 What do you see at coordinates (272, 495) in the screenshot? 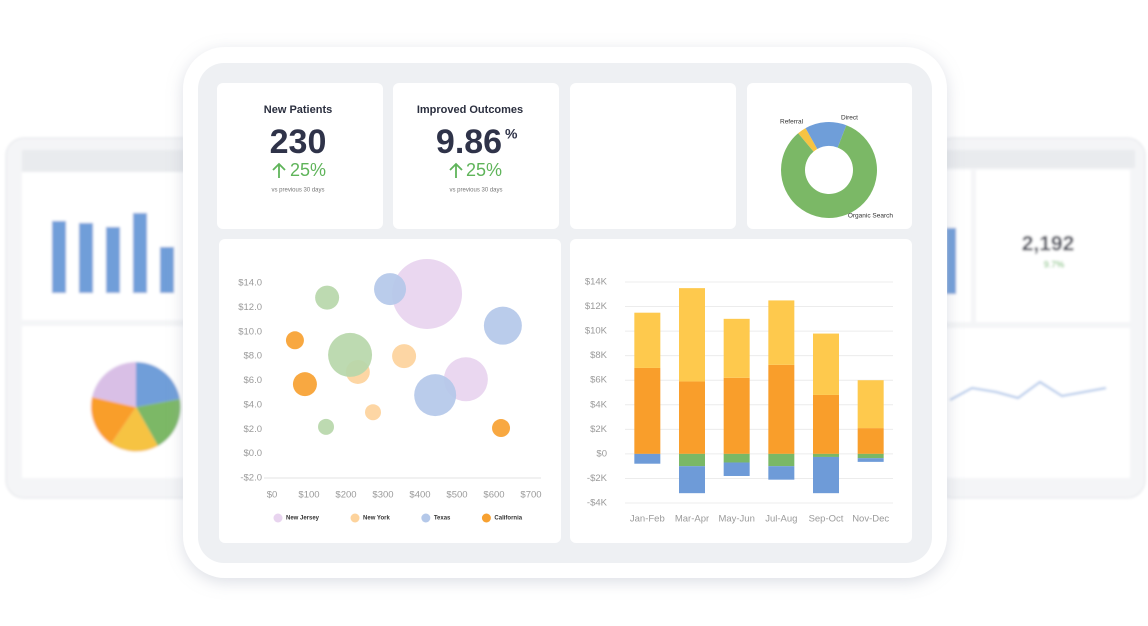
I see `x-tick-label: $0` at bounding box center [272, 495].